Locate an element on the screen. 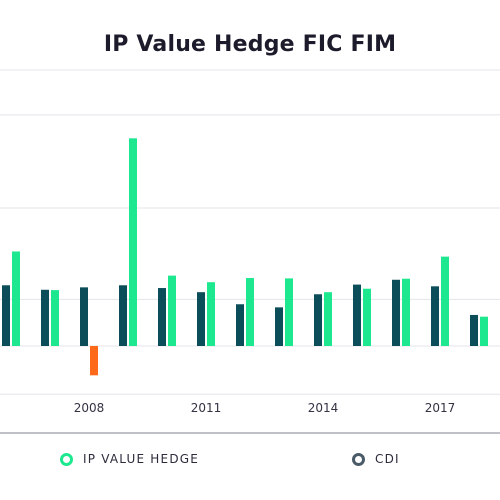  legend-item-cdi: CDI is located at coordinates (376, 459).